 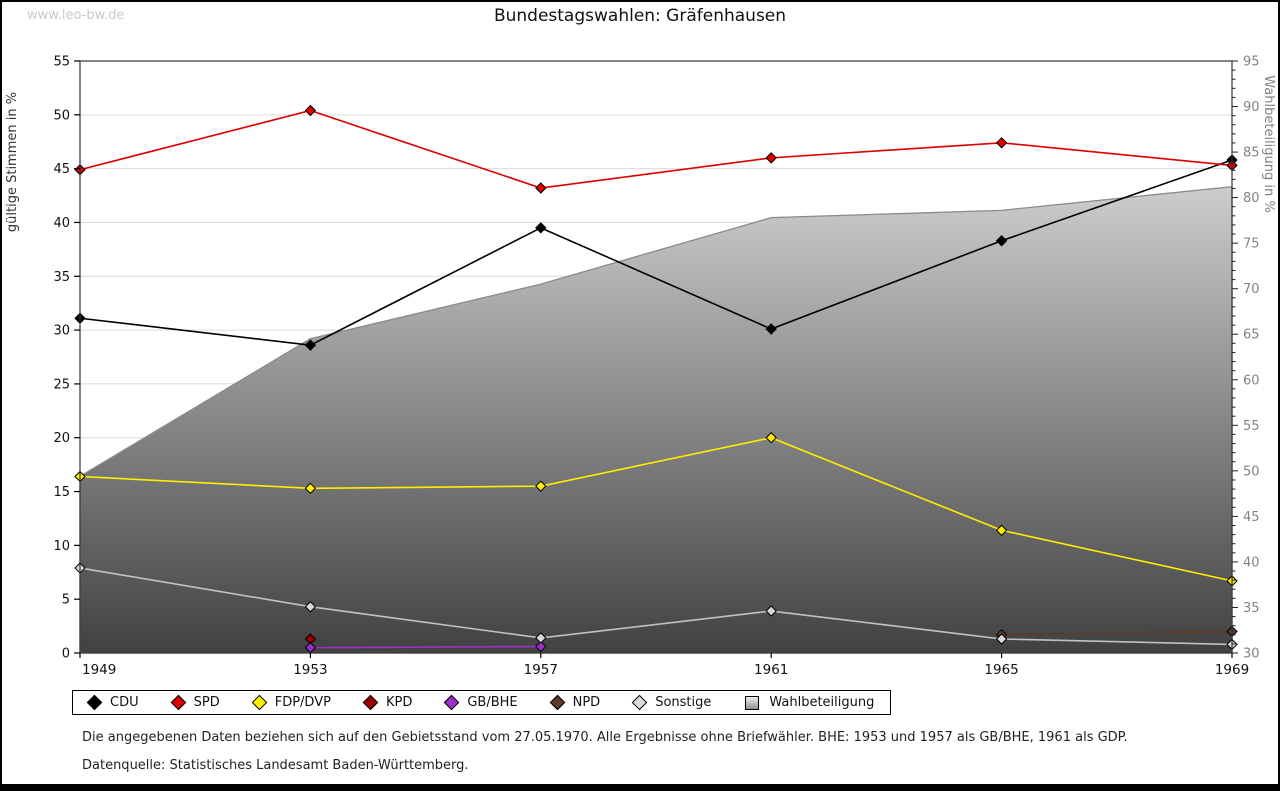 I want to click on right-tick-label: 55, so click(x=1251, y=426).